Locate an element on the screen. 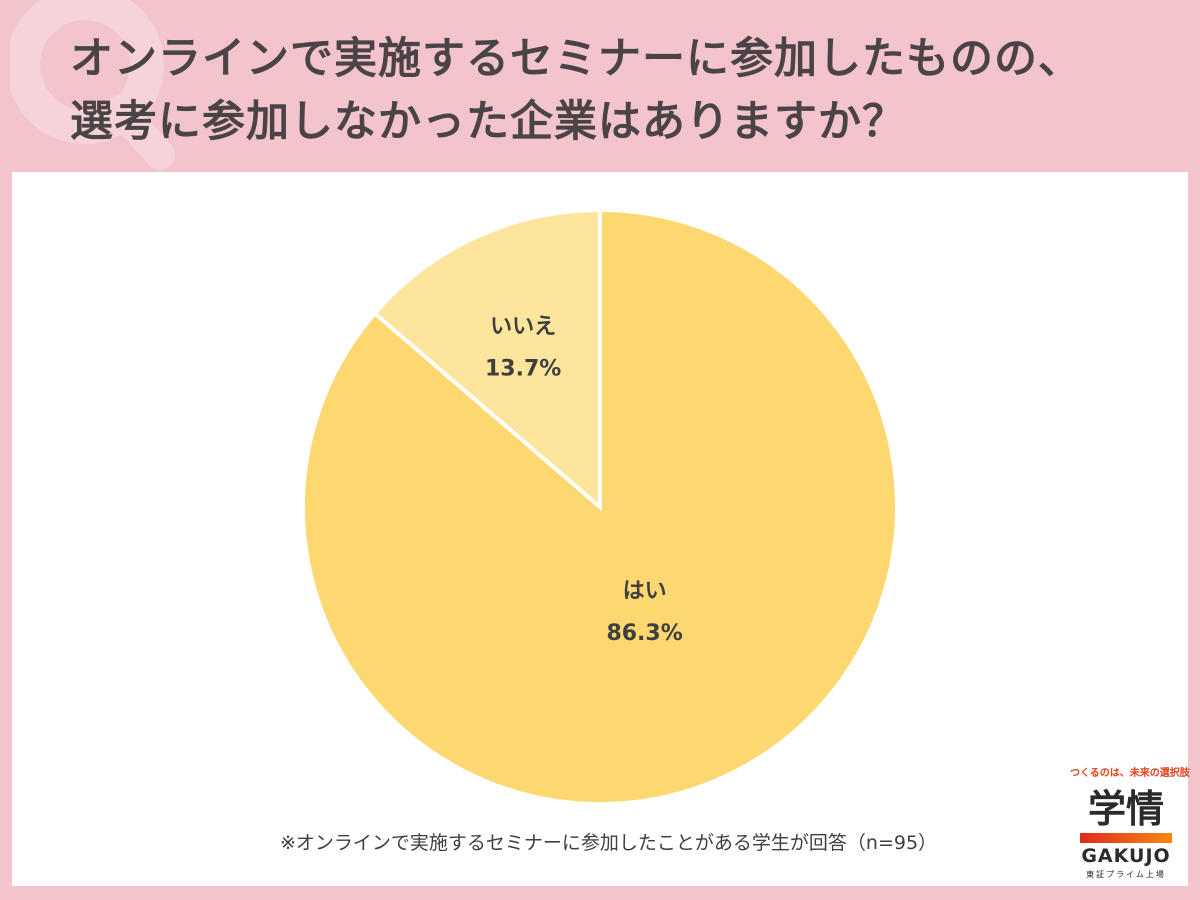 The width and height of the screenshot is (1200, 900). slice-label-1: はい is located at coordinates (645, 591).